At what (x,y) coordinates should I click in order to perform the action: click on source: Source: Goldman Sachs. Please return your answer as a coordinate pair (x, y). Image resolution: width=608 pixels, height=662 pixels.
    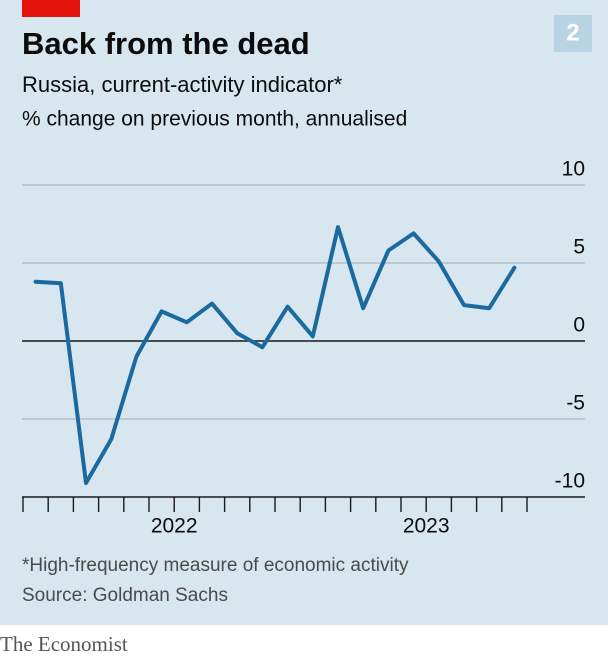
    Looking at the image, I should click on (125, 595).